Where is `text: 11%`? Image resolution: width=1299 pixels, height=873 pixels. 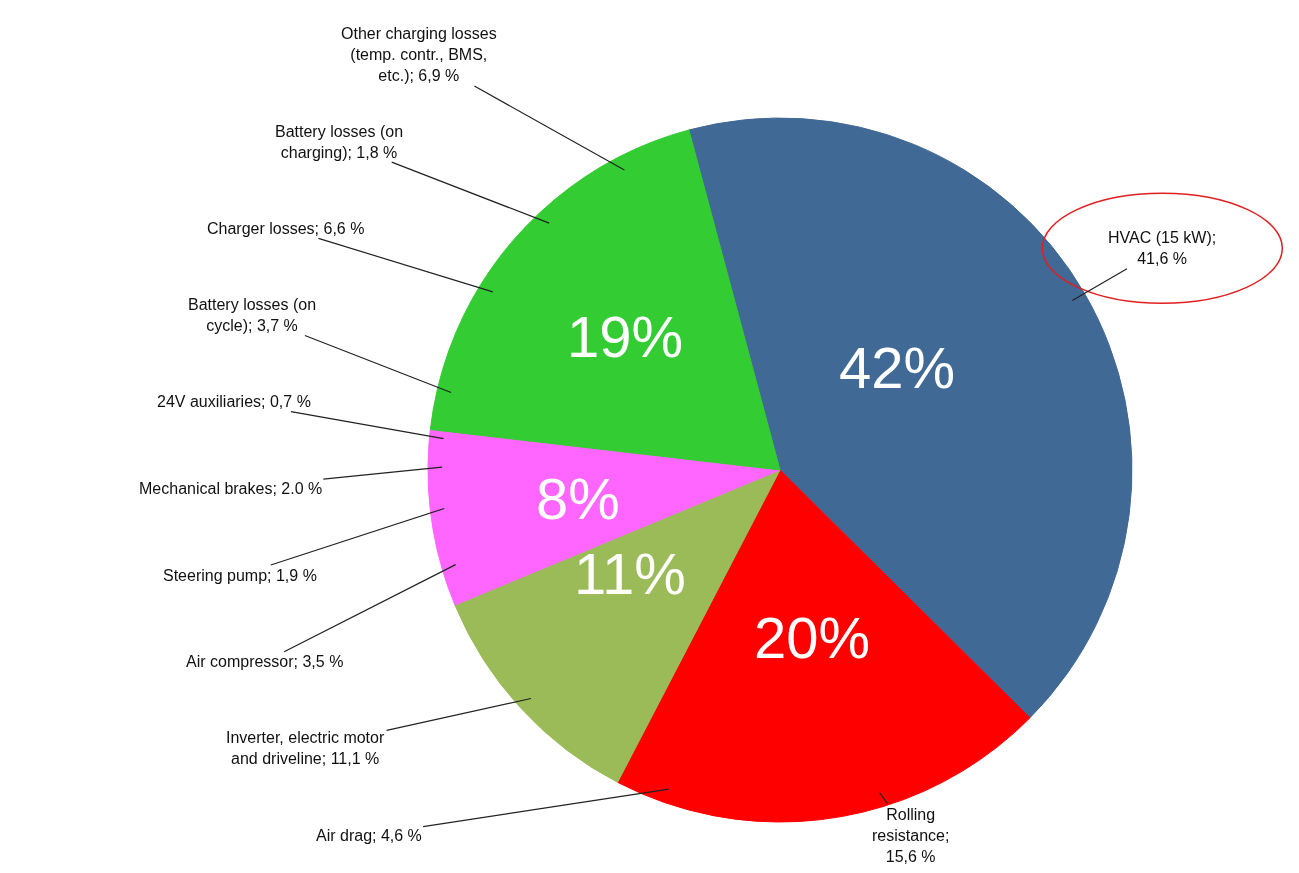 text: 11% is located at coordinates (630, 573).